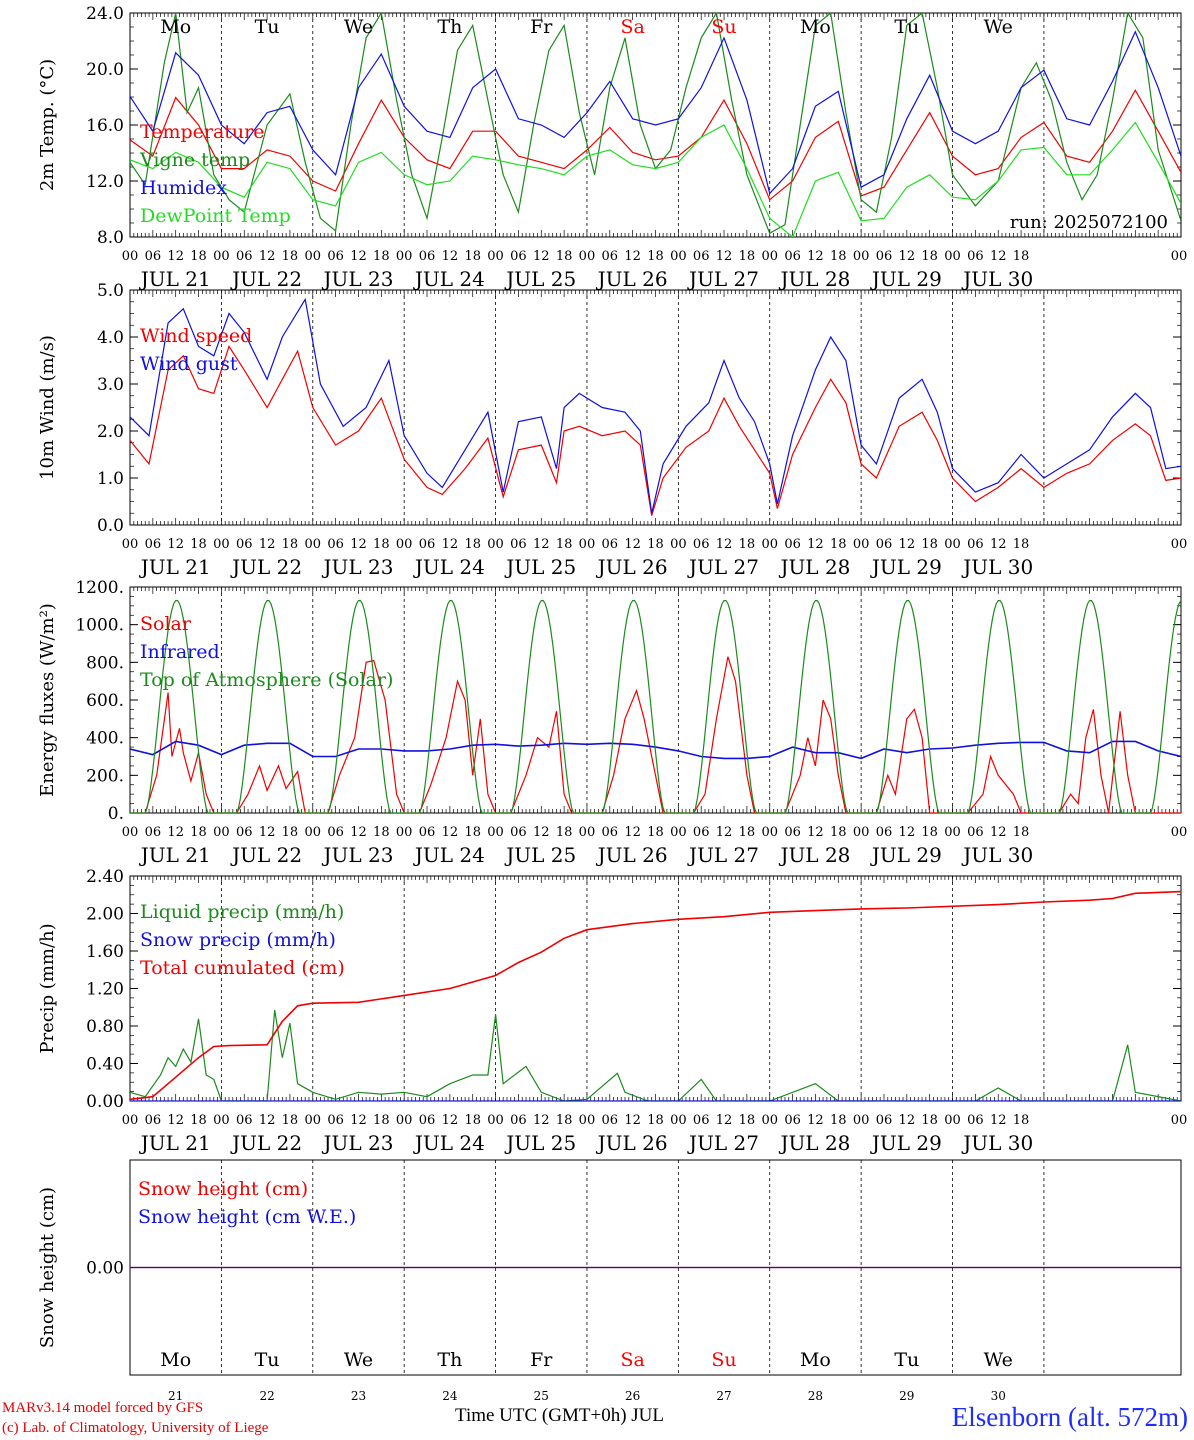 This screenshot has width=1194, height=1440. Describe the element at coordinates (655, 734) in the screenshot. I see `series-line-solar` at that location.